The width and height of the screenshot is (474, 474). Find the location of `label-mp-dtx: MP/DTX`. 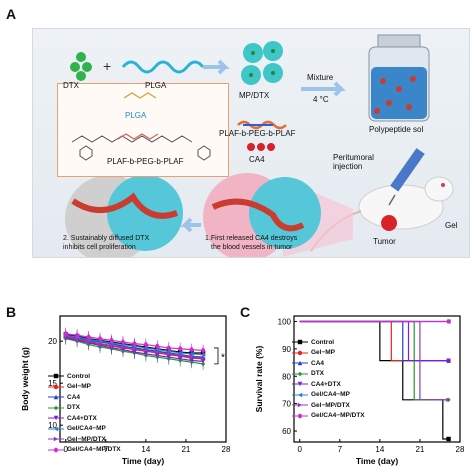

label-mp-dtx: MP/DTX is located at coordinates (254, 95).